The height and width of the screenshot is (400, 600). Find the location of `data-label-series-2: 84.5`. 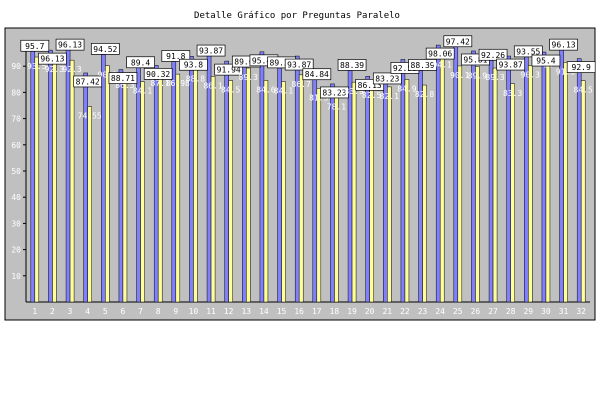

data-label-series-2: 84.5 is located at coordinates (583, 90).